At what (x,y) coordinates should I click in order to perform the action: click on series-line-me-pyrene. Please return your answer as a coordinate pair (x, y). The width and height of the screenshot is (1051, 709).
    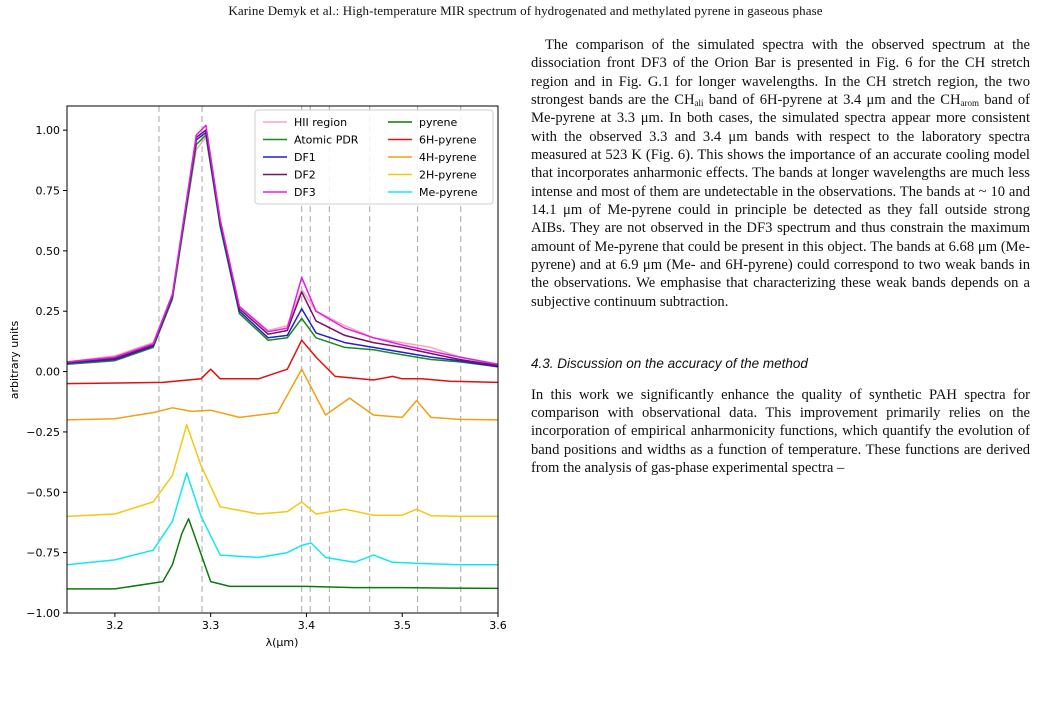
    Looking at the image, I should click on (282, 519).